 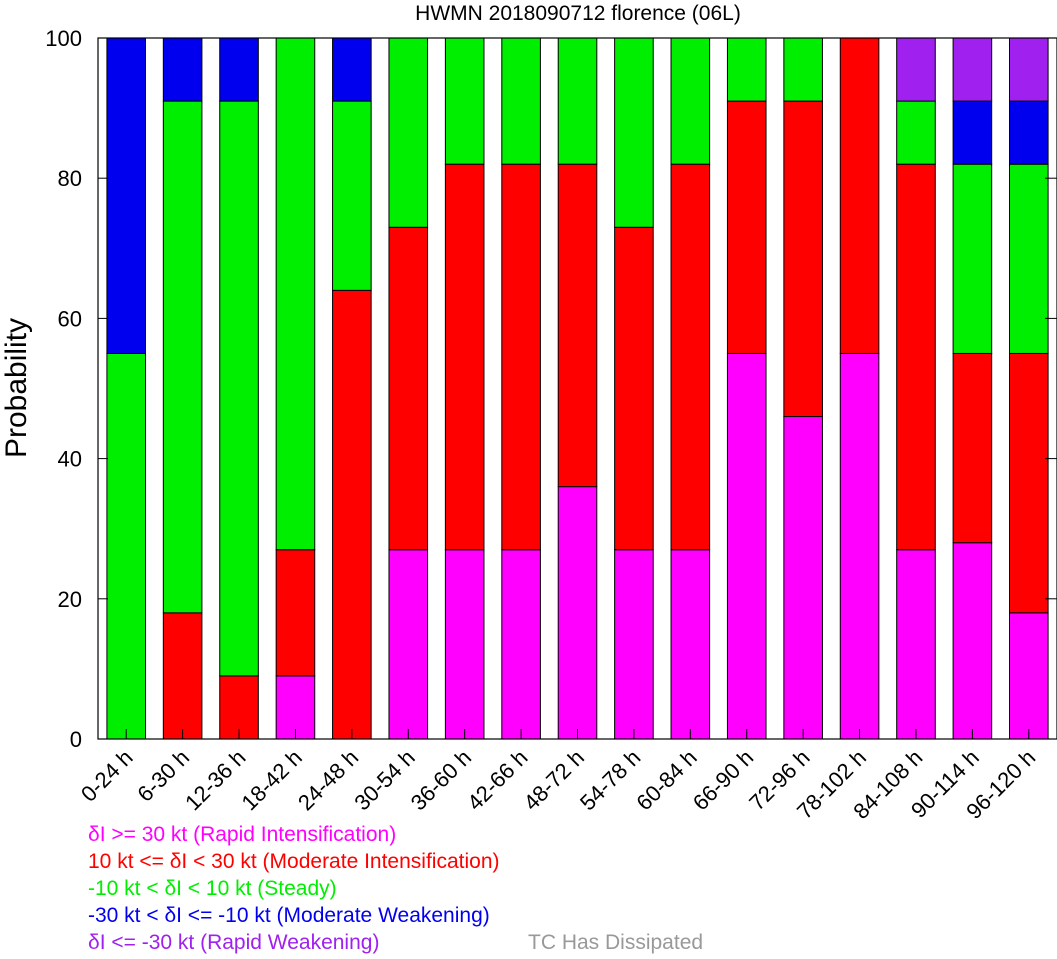 What do you see at coordinates (723, 780) in the screenshot?
I see `x-tick-label: 66-90 h` at bounding box center [723, 780].